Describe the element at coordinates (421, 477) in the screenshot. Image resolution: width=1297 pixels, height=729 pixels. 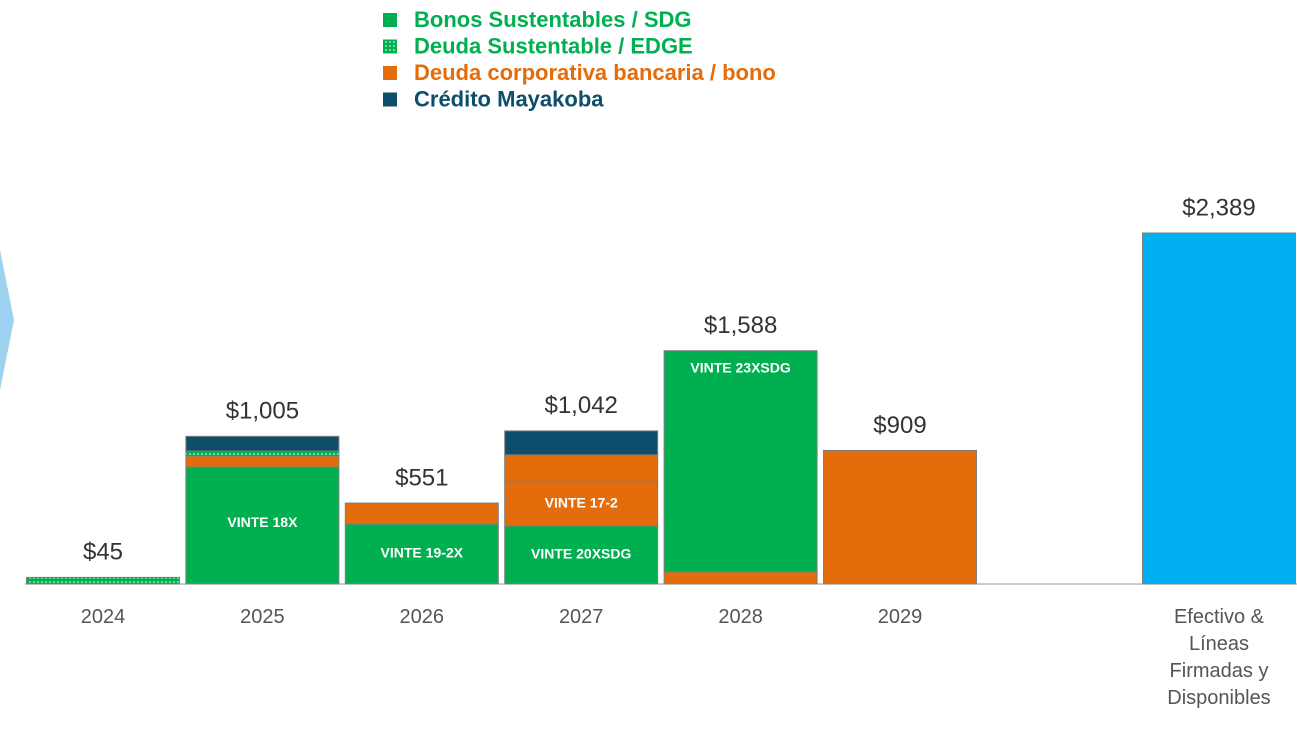
I see `total-label: $551` at that location.